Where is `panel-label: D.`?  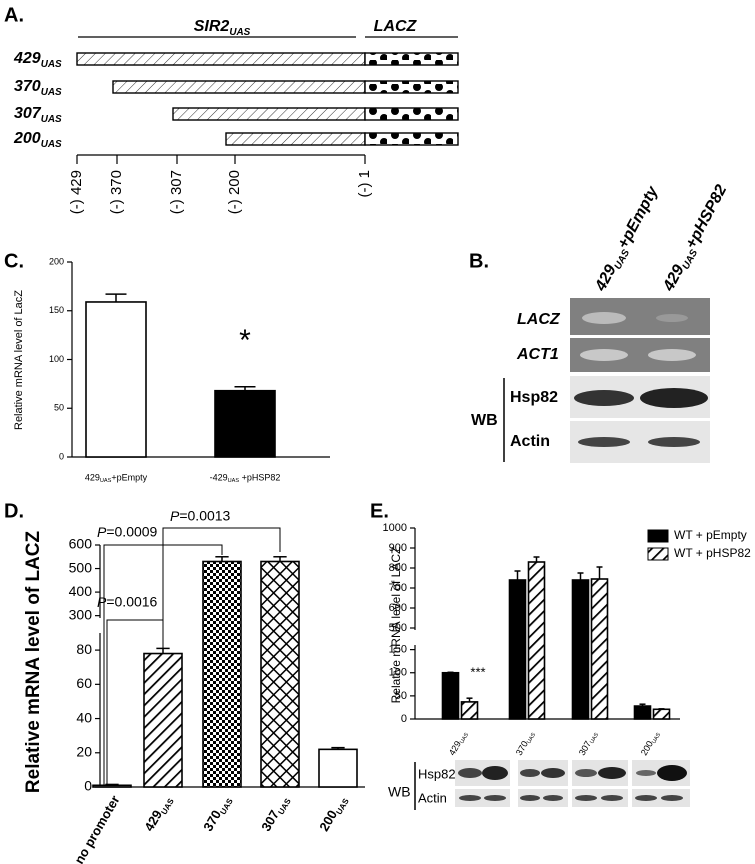 panel-label: D. is located at coordinates (14, 511).